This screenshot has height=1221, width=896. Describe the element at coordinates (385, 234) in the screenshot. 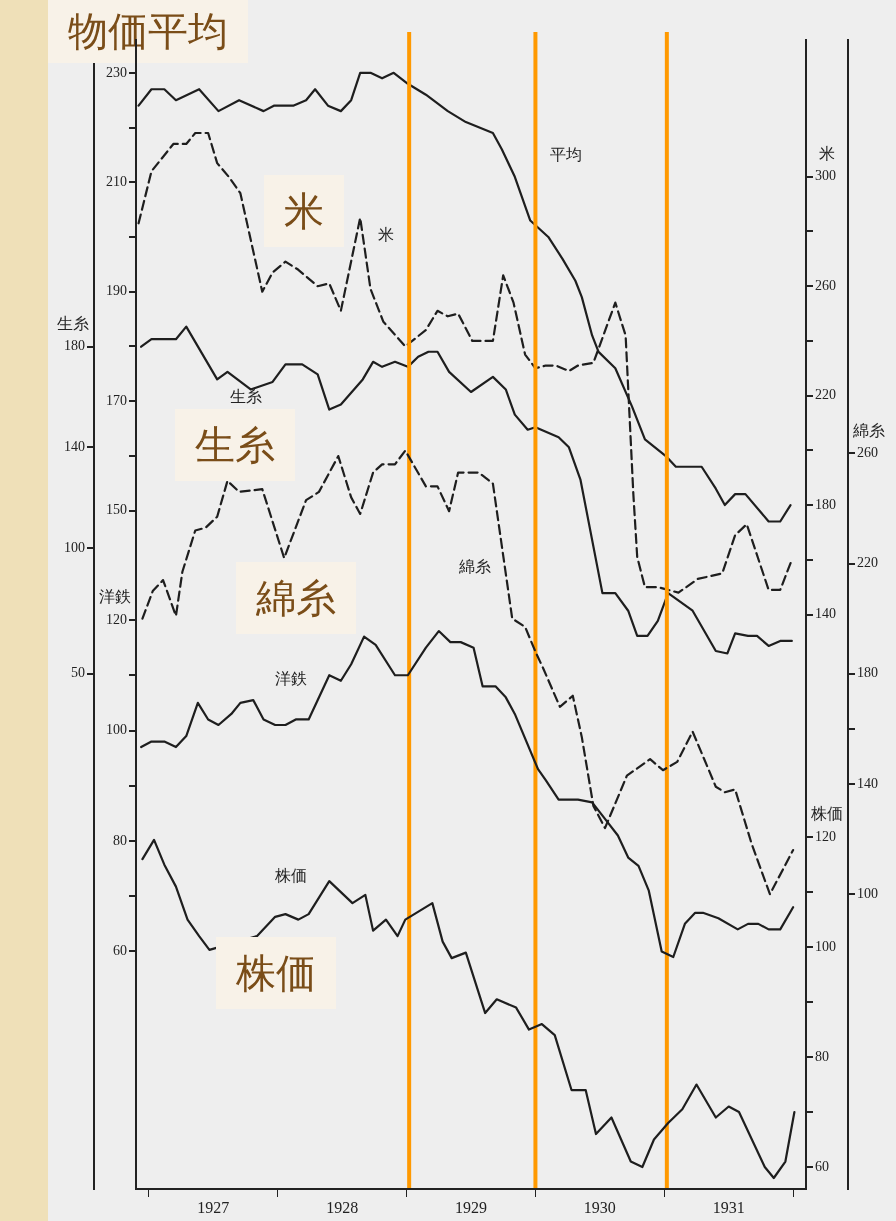

I see `series-label: 米` at that location.